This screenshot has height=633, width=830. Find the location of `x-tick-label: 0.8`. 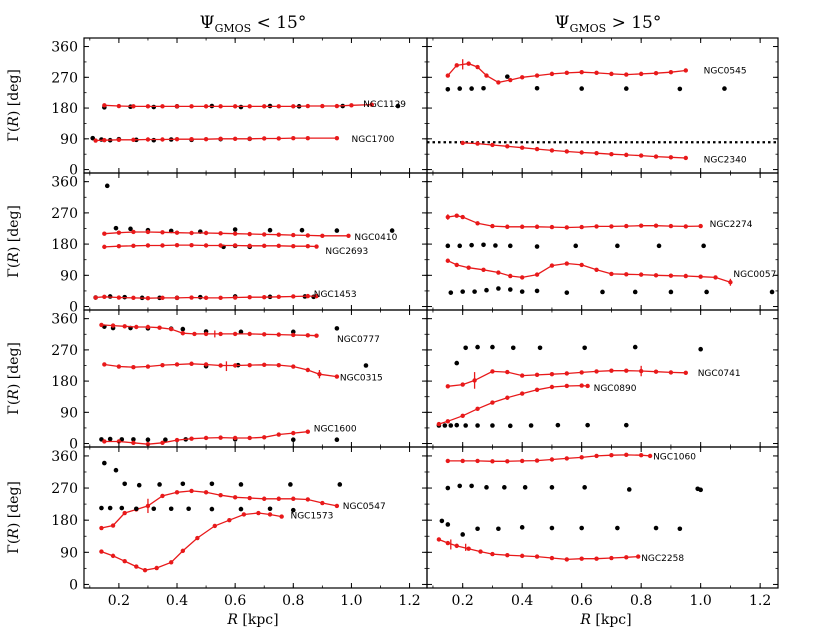

x-tick-label: 0.8 is located at coordinates (641, 601).